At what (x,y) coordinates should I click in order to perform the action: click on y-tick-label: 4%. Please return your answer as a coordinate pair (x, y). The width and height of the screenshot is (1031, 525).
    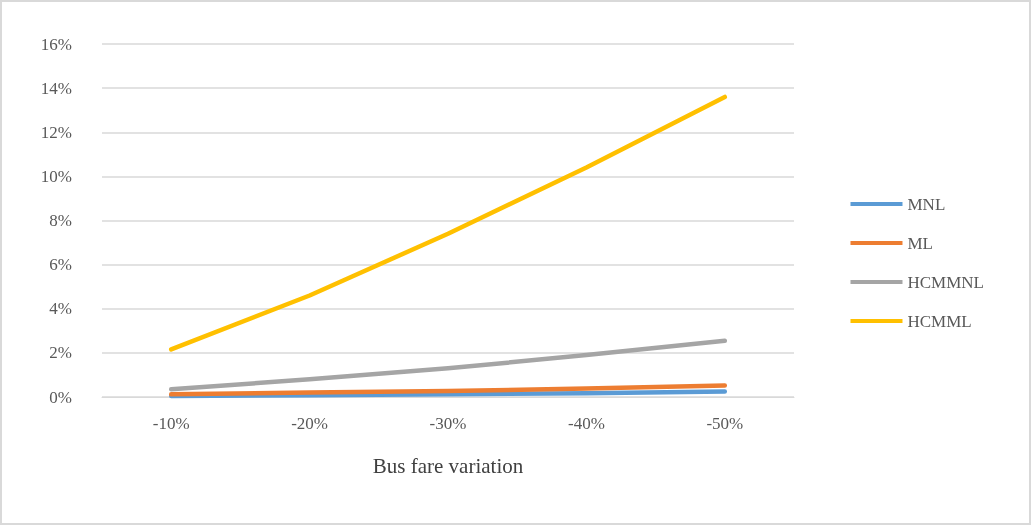
    Looking at the image, I should click on (60, 309).